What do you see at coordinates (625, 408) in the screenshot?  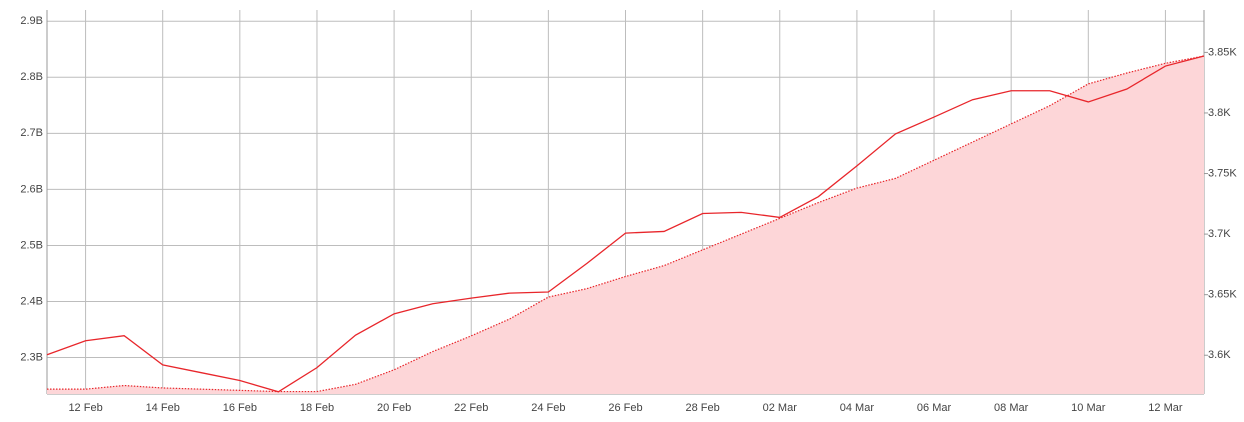 I see `x-tick-label: 26 Feb` at bounding box center [625, 408].